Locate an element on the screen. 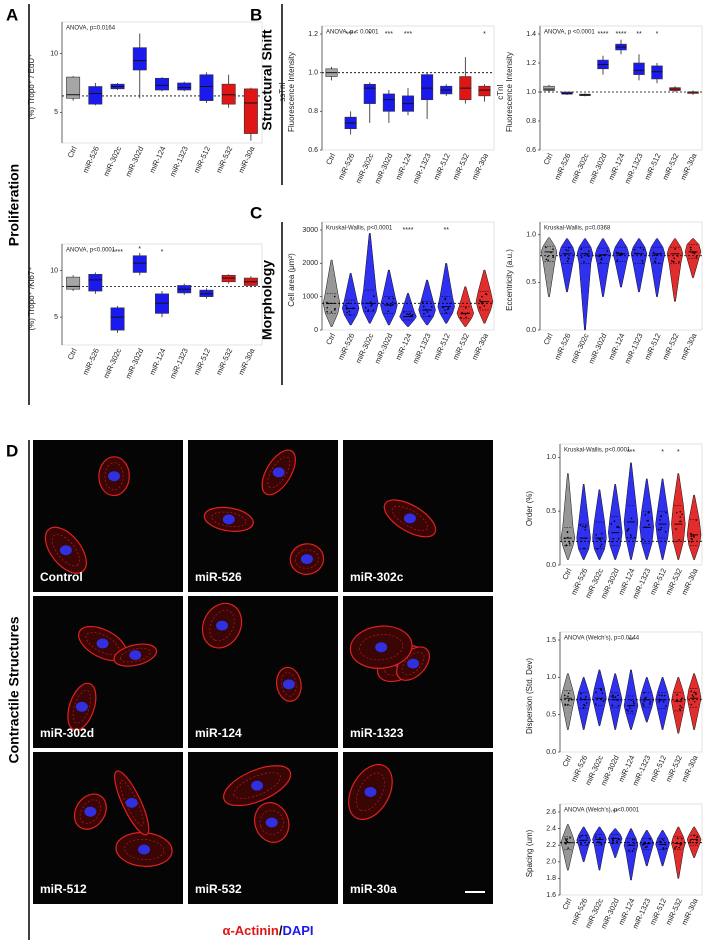 This screenshot has width=708, height=946. stain-label: α-Actinin is located at coordinates (250, 930).